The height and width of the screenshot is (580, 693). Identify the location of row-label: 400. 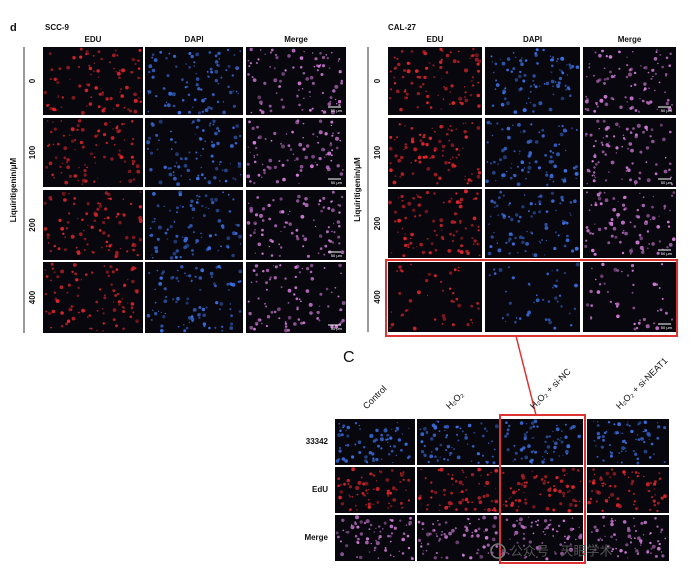
(377, 297).